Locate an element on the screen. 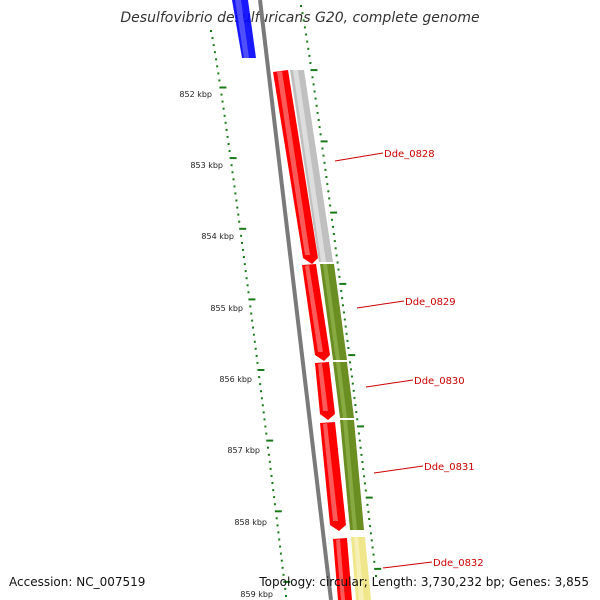  scale-label-854: 854 kbp is located at coordinates (217, 236).